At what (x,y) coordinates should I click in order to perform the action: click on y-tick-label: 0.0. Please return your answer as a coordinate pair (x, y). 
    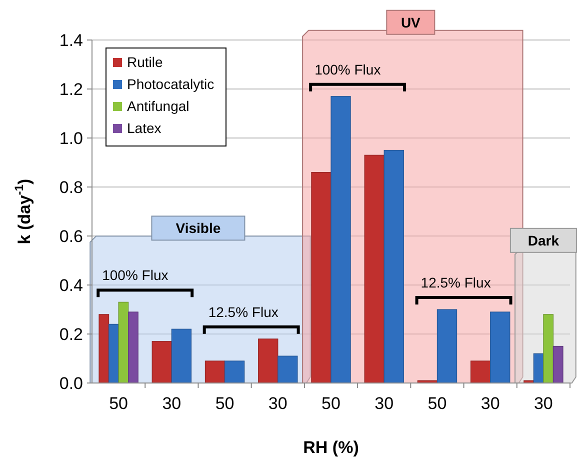
    Looking at the image, I should click on (71, 383).